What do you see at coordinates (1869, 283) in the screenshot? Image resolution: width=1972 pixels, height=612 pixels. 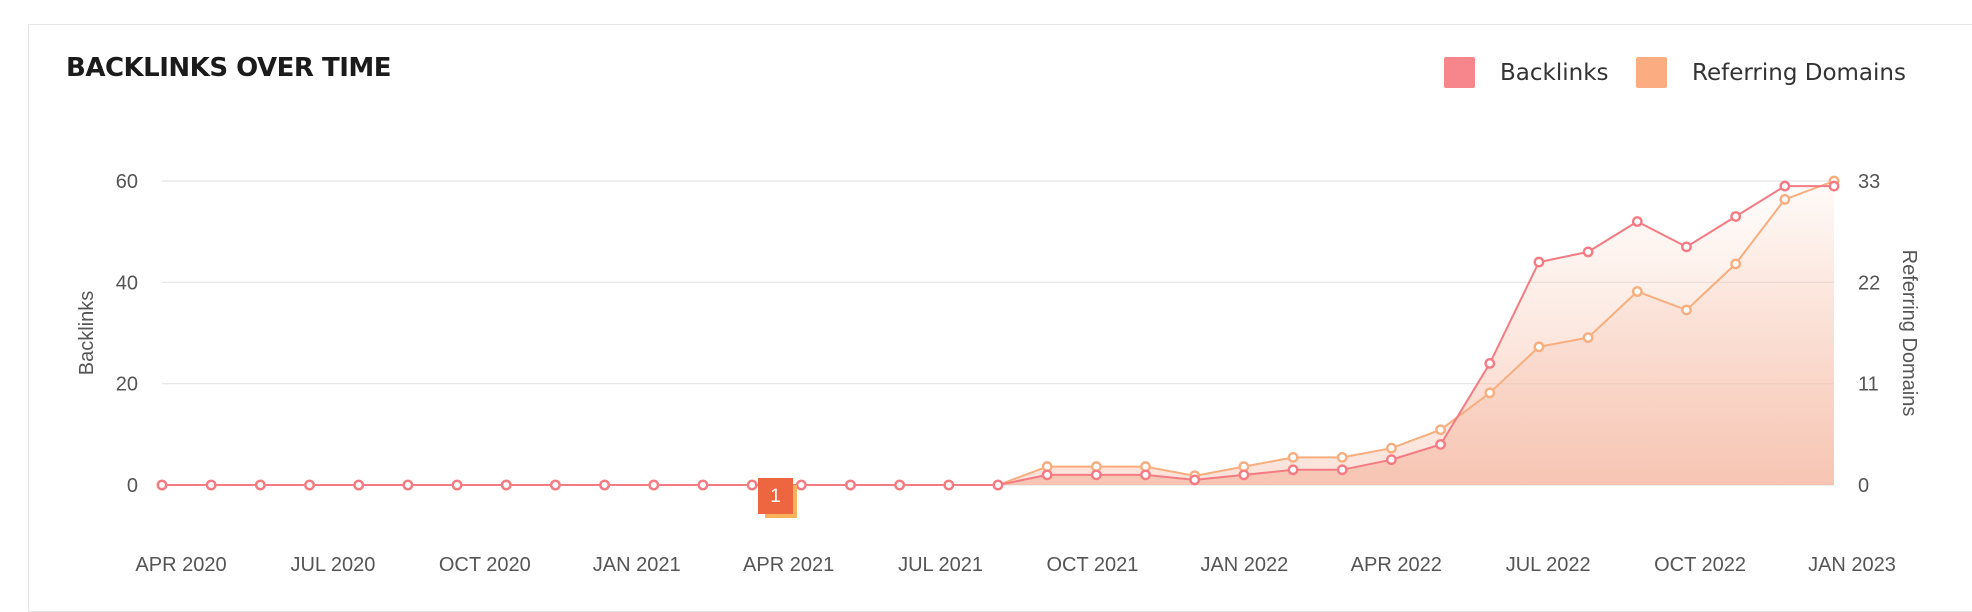 I see `y-right-tick-label: 22` at bounding box center [1869, 283].